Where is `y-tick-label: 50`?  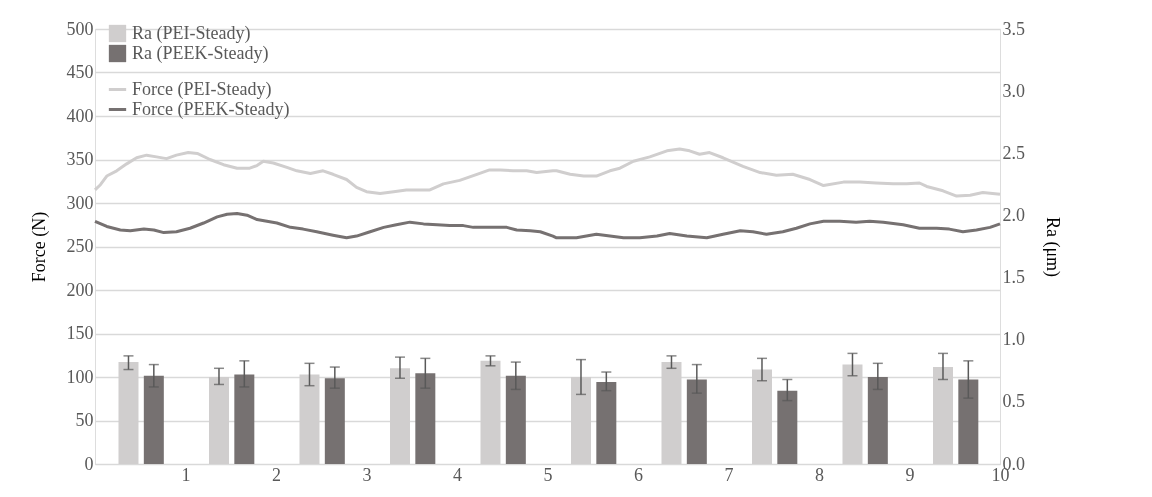 y-tick-label: 50 is located at coordinates (84, 420).